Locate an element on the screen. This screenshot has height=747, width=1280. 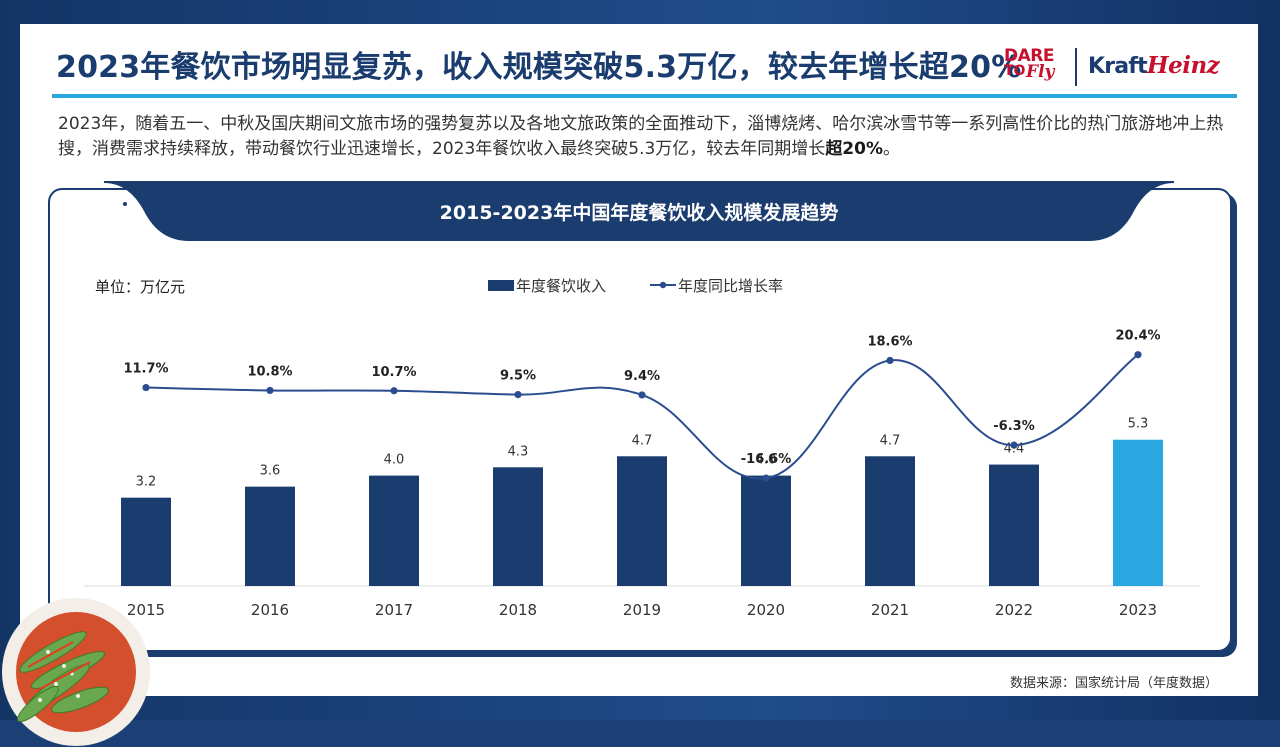
x-tick-label: 2015 is located at coordinates (146, 610).